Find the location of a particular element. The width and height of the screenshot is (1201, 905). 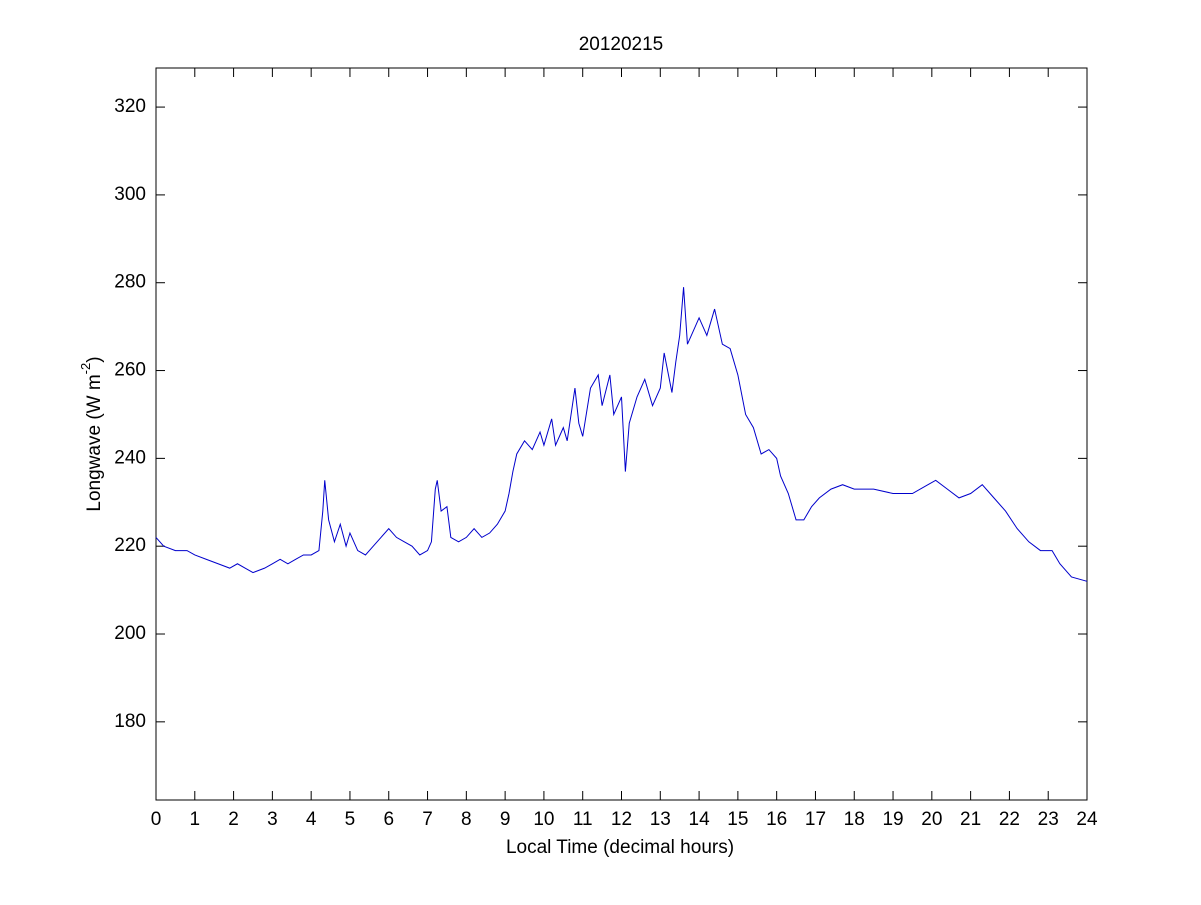

x-tick-label: 2 is located at coordinates (233, 819).